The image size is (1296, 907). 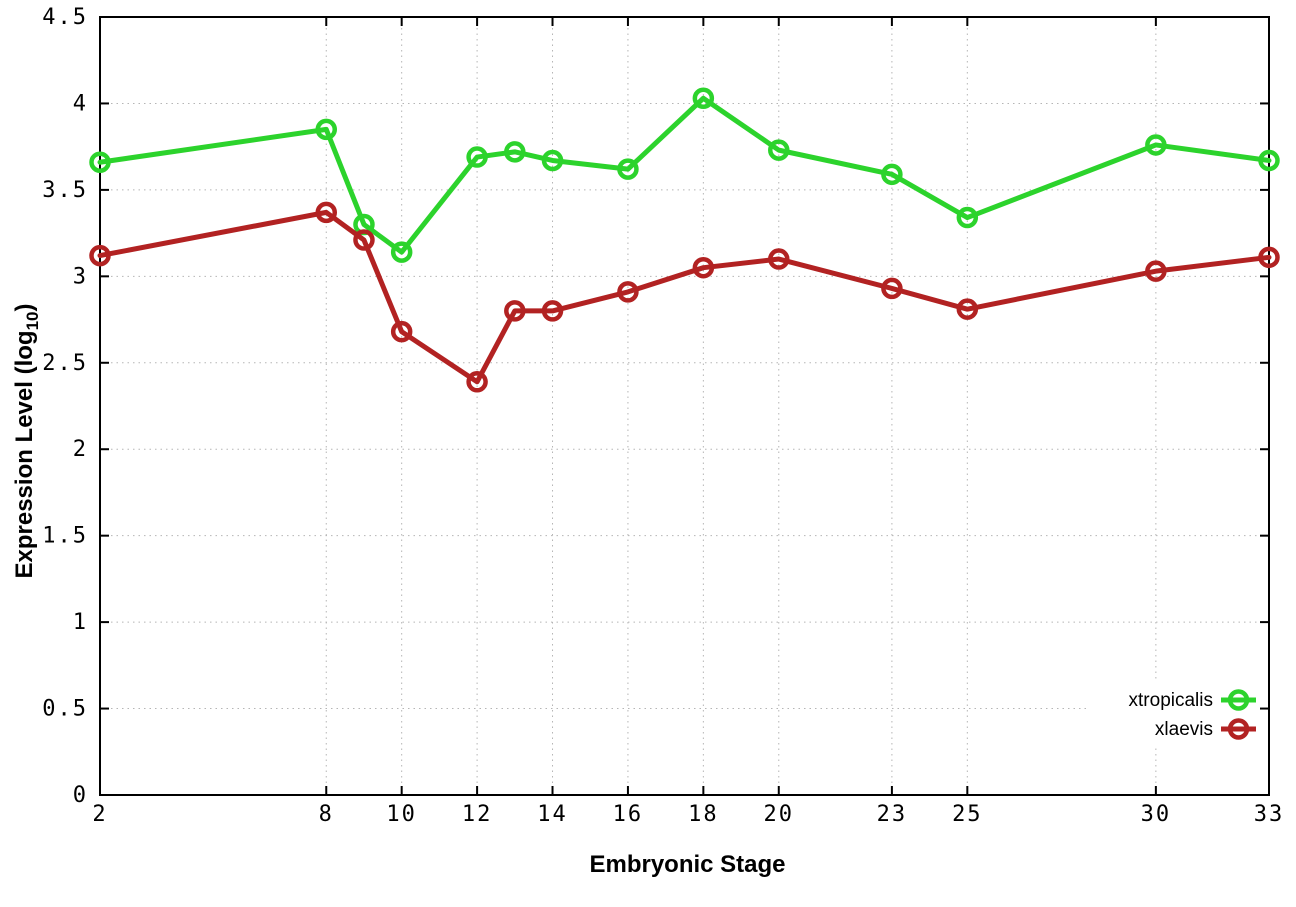 What do you see at coordinates (552, 814) in the screenshot?
I see `x-tick-label: 14` at bounding box center [552, 814].